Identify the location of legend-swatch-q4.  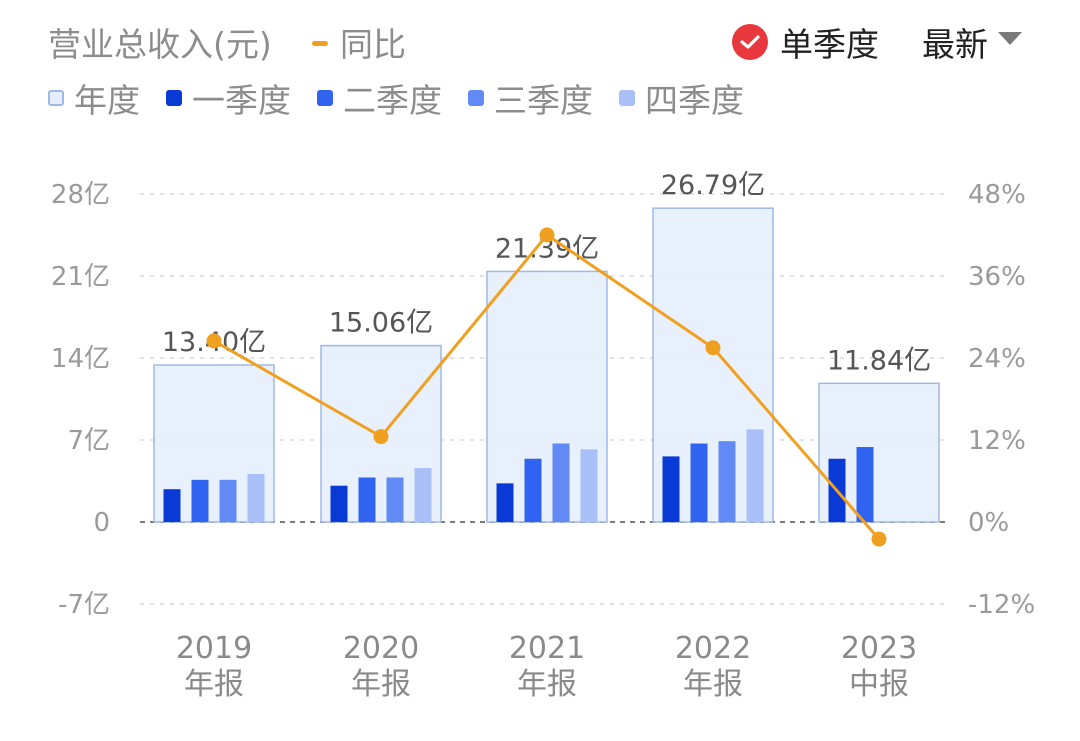
(627, 98).